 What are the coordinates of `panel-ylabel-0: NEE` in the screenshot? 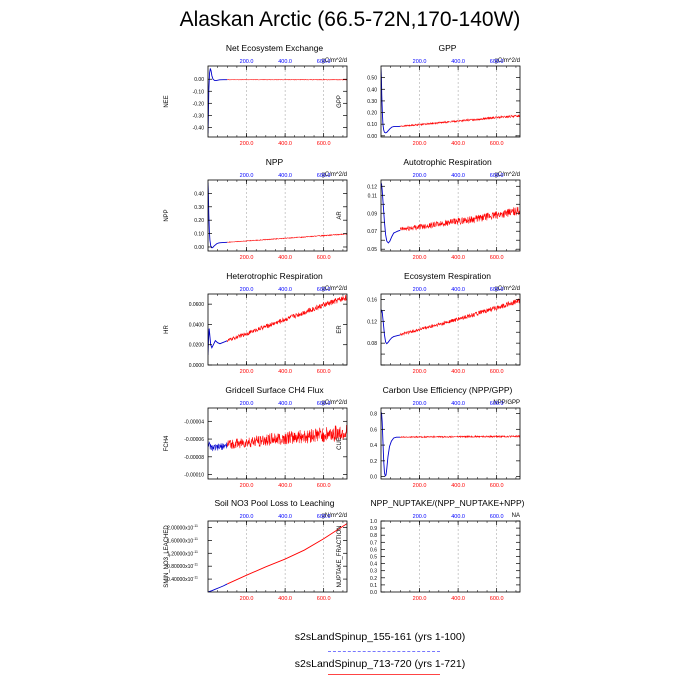 It's located at (167, 101).